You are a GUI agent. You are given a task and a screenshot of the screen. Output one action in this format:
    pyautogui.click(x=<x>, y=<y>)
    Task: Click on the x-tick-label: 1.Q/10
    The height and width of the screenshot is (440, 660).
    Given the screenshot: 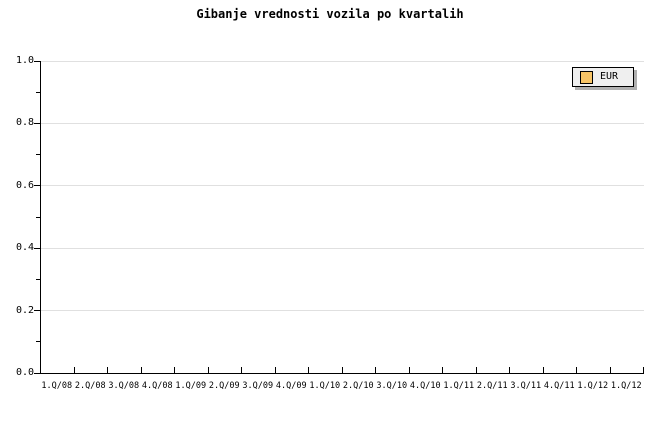 What is the action you would take?
    pyautogui.click(x=325, y=386)
    